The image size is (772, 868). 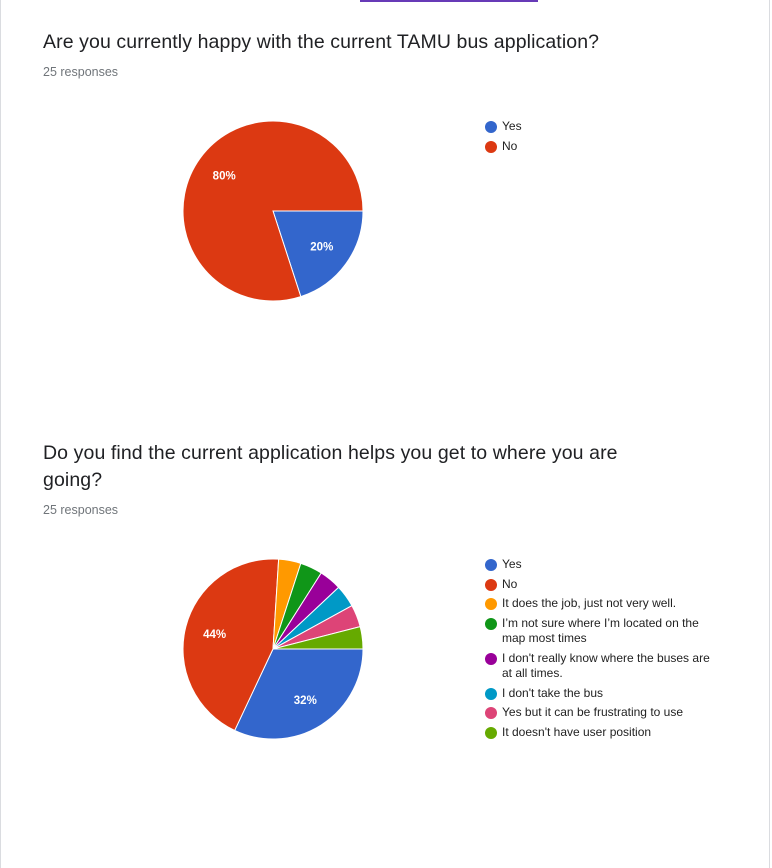 I want to click on legend-item-it-doesn-t-have-user-position: It doesn't have user position, so click(x=600, y=733).